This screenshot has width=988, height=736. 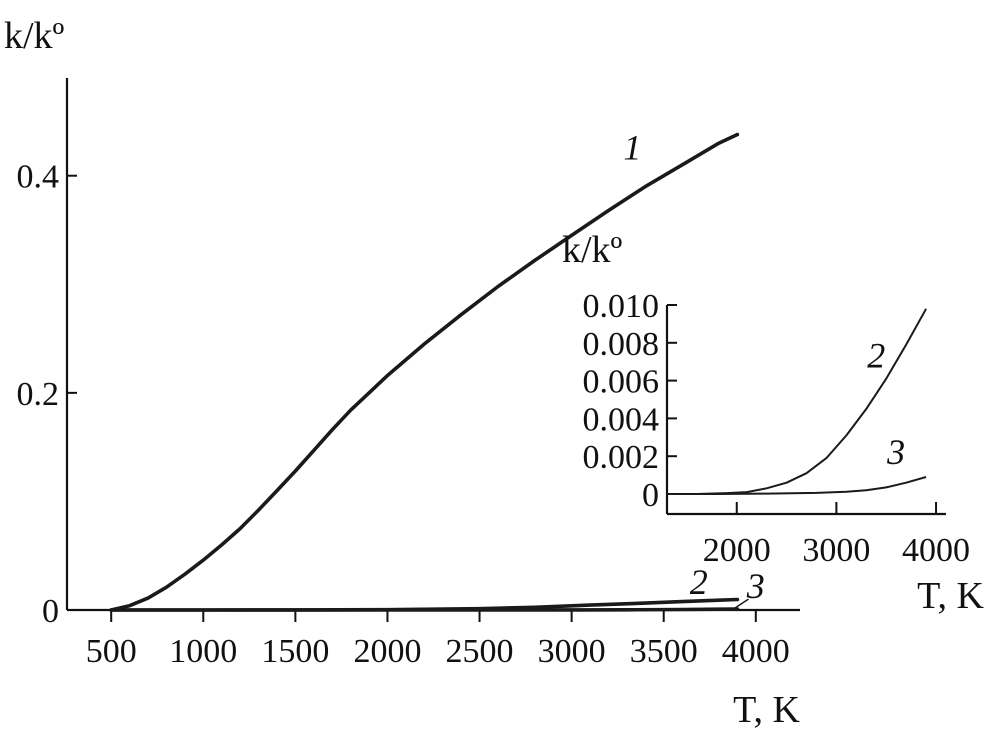 What do you see at coordinates (424, 609) in the screenshot?
I see `series-3-line` at bounding box center [424, 609].